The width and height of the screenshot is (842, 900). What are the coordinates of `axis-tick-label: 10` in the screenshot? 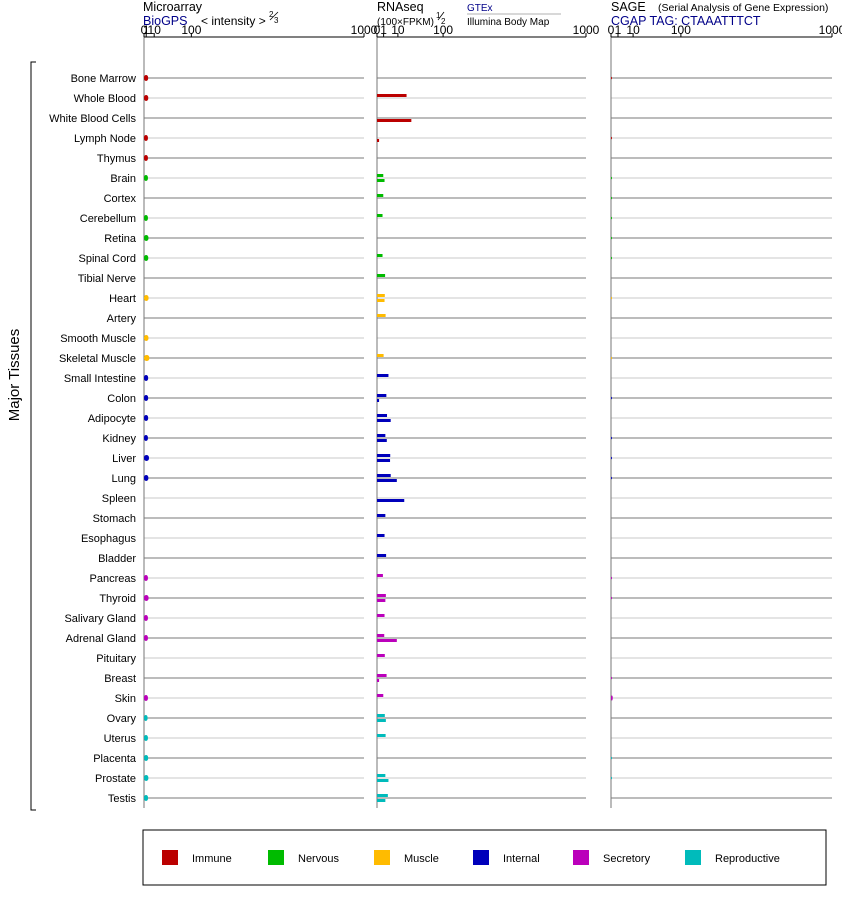 It's located at (398, 30).